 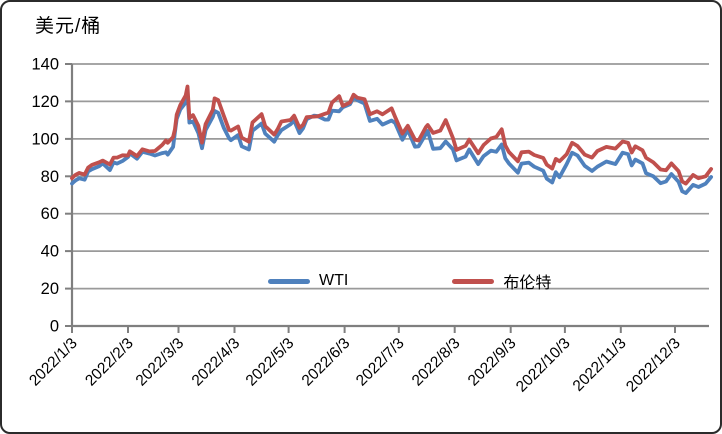 I want to click on x-tick-label: 2022/8/3, so click(x=436, y=362).